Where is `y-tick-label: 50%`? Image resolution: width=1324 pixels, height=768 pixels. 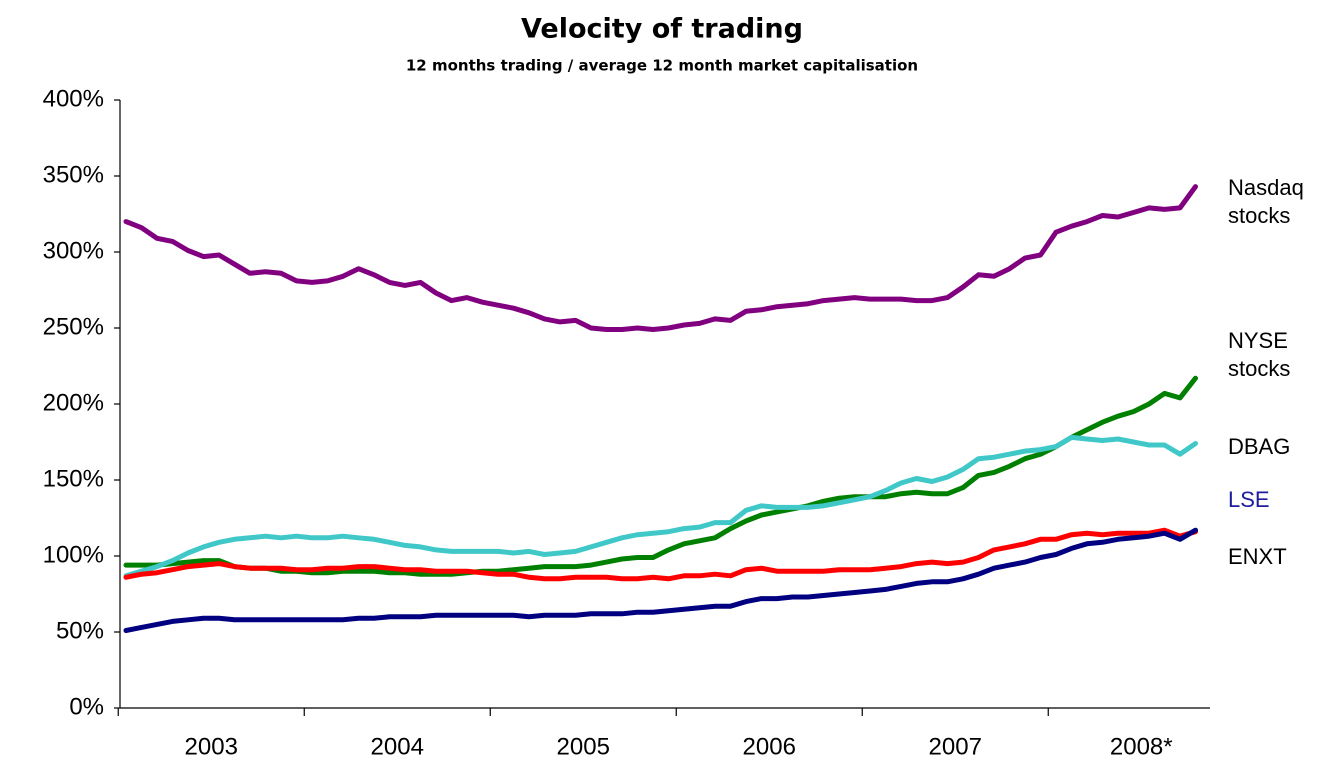
y-tick-label: 50% is located at coordinates (80, 630).